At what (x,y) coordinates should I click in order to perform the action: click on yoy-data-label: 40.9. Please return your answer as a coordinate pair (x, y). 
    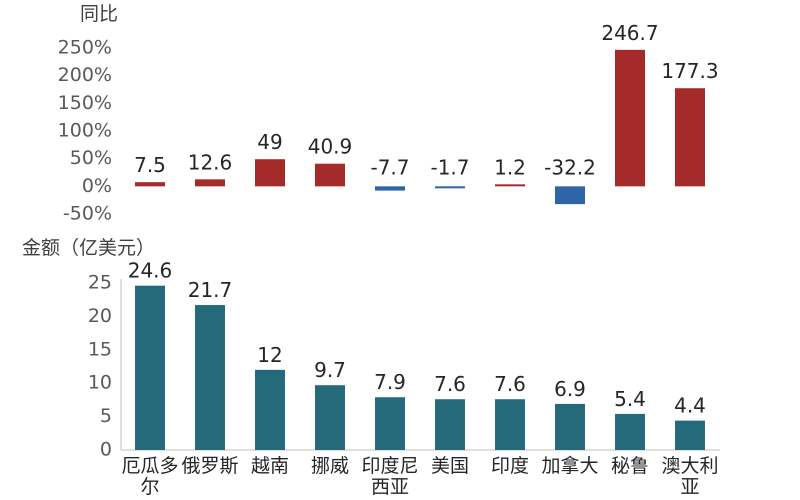
    Looking at the image, I should click on (330, 147).